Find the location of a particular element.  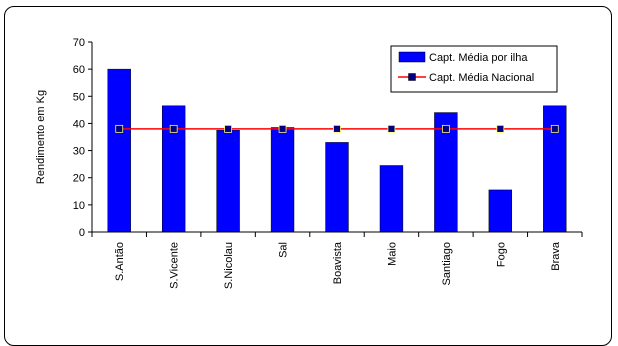

y-tick-label: 40 is located at coordinates (79, 124).